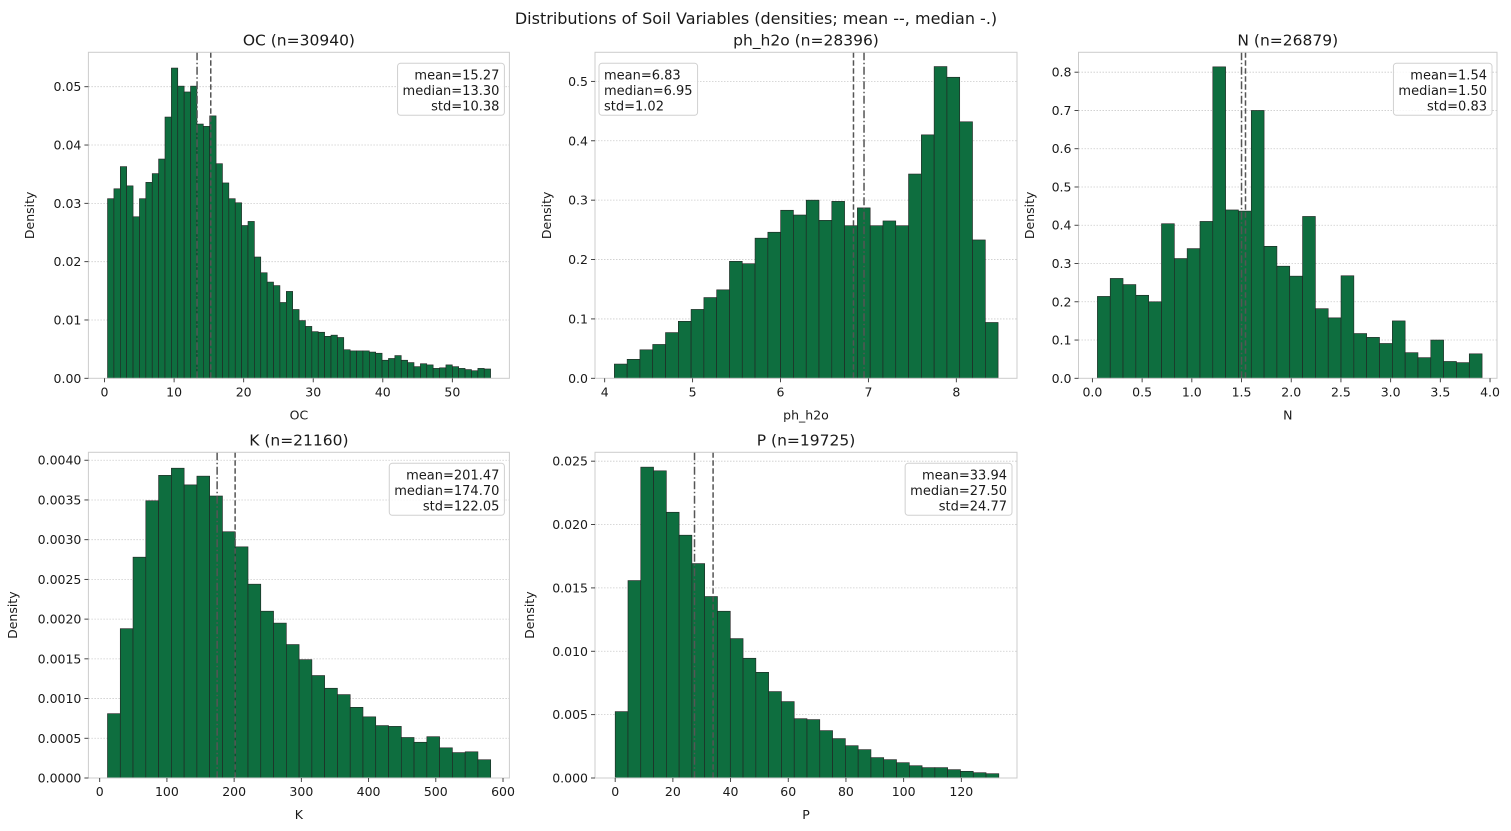  What do you see at coordinates (1062, 110) in the screenshot?
I see `y-tick-label: 0.7` at bounding box center [1062, 110].